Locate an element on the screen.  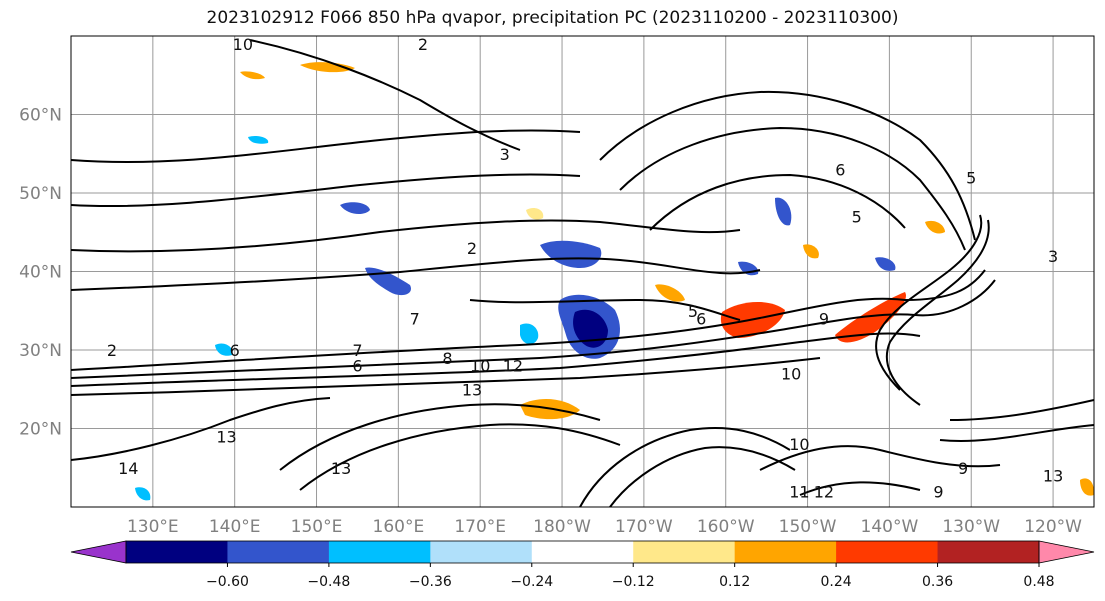
colorbar-tick-label: −0.24 is located at coordinates (531, 582).